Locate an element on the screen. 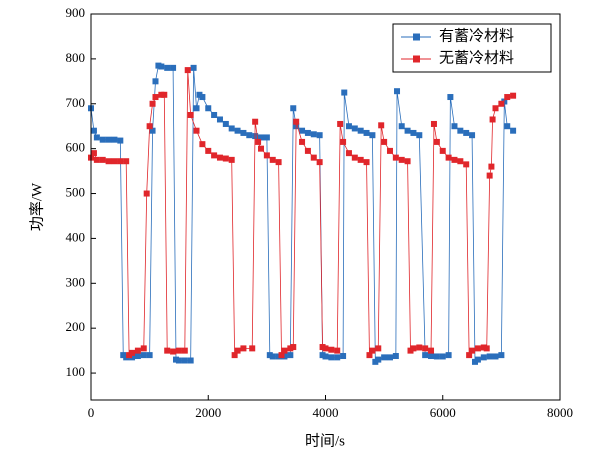 The width and height of the screenshot is (600, 467). x-tick-label: 6000 is located at coordinates (443, 412).